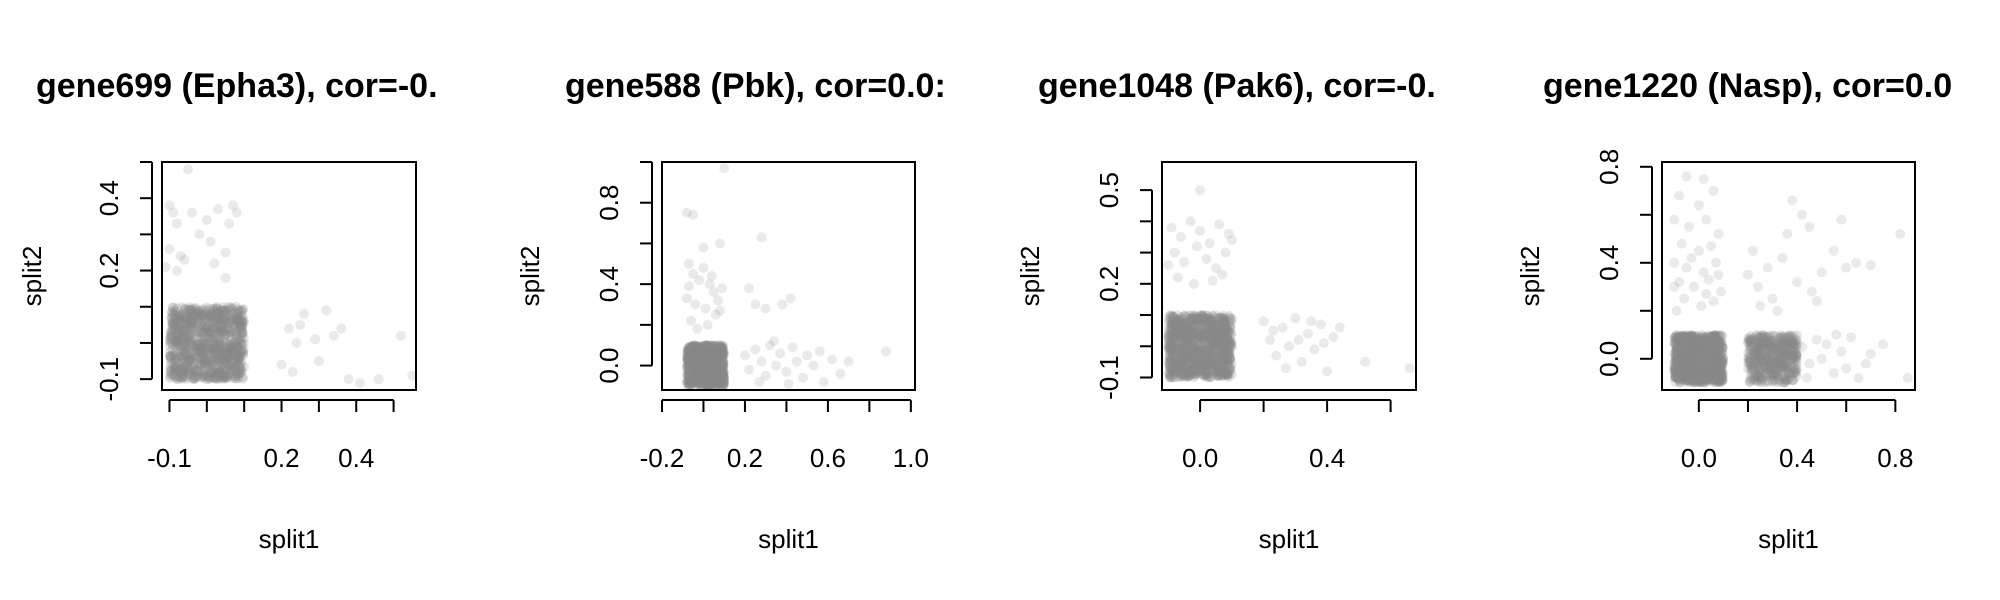  I want to click on y-axis-label: split2, so click(1030, 276).